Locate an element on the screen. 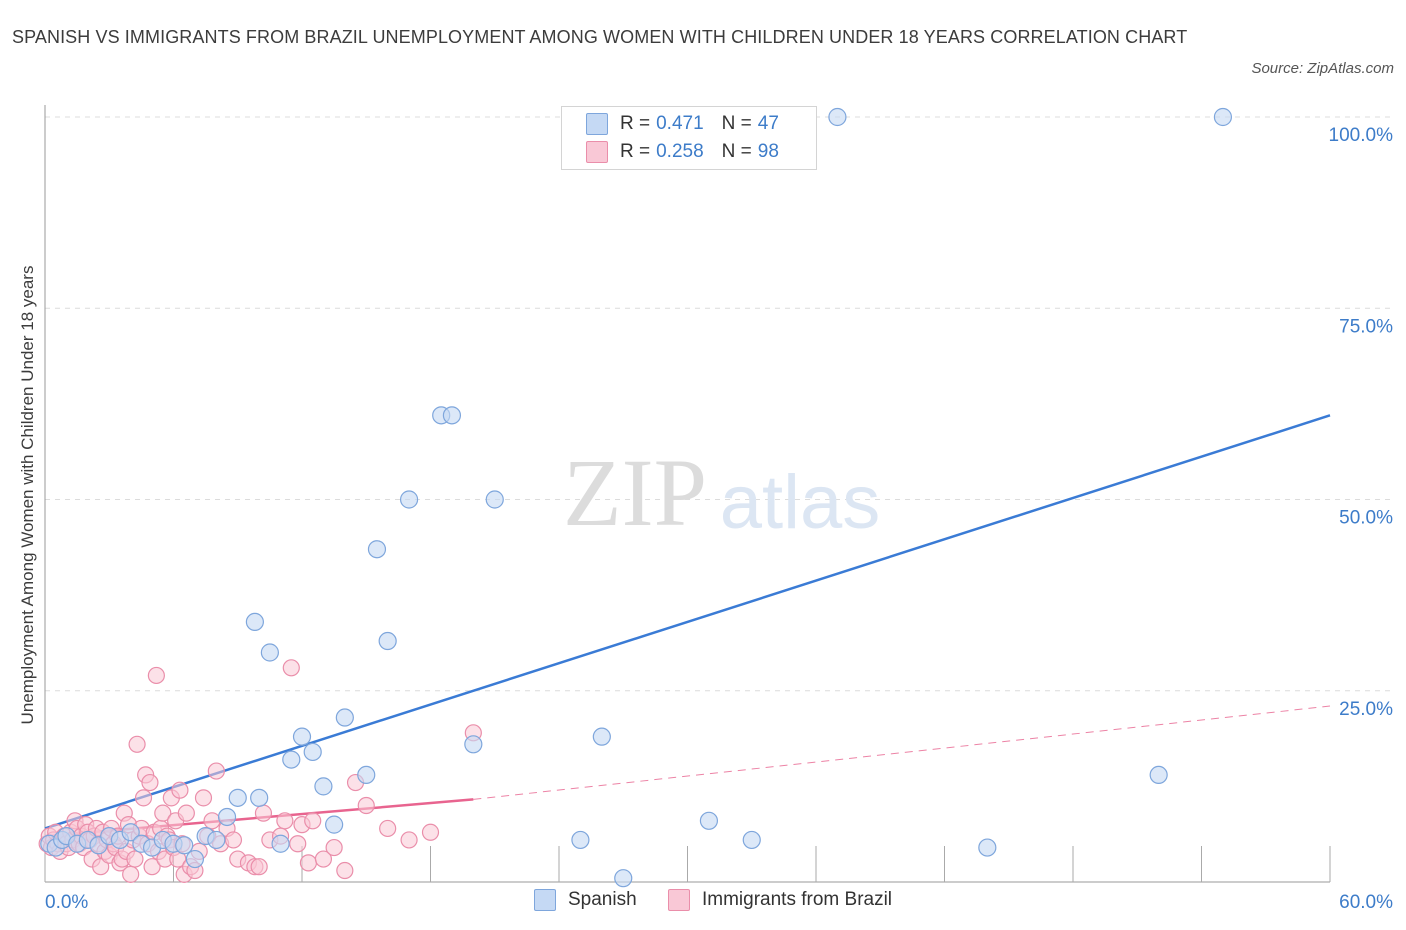 Image resolution: width=1406 pixels, height=930 pixels. y-tick-label: 100.0% is located at coordinates (1361, 135).